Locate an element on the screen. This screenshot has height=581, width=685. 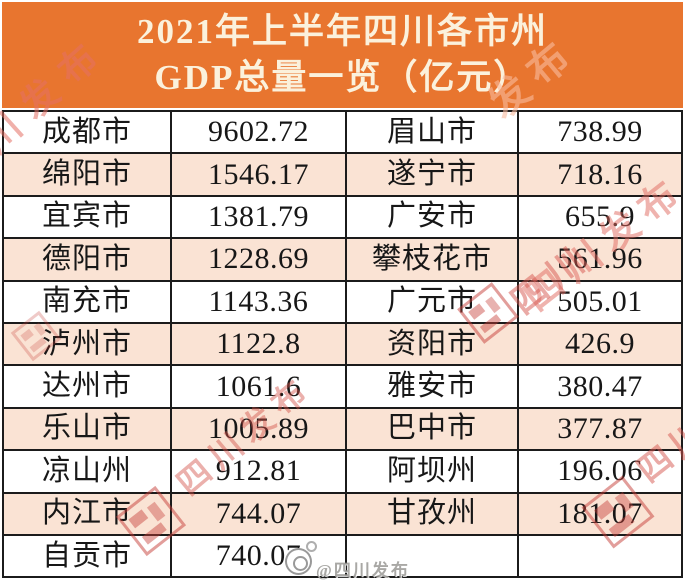
city-name-cell: 凉山州 is located at coordinates (88, 472).